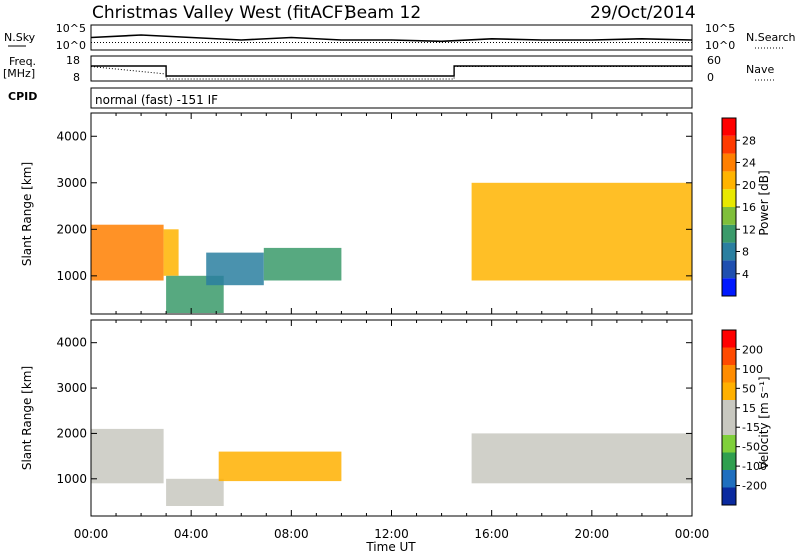 This screenshot has width=800, height=554. What do you see at coordinates (390, 547) in the screenshot?
I see `time-axis-label: Time UT` at bounding box center [390, 547].